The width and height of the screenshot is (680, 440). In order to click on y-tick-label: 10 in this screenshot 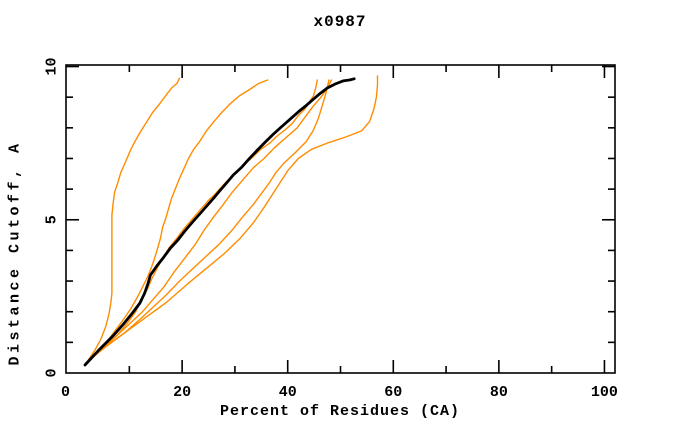, I will do `click(52, 67)`.